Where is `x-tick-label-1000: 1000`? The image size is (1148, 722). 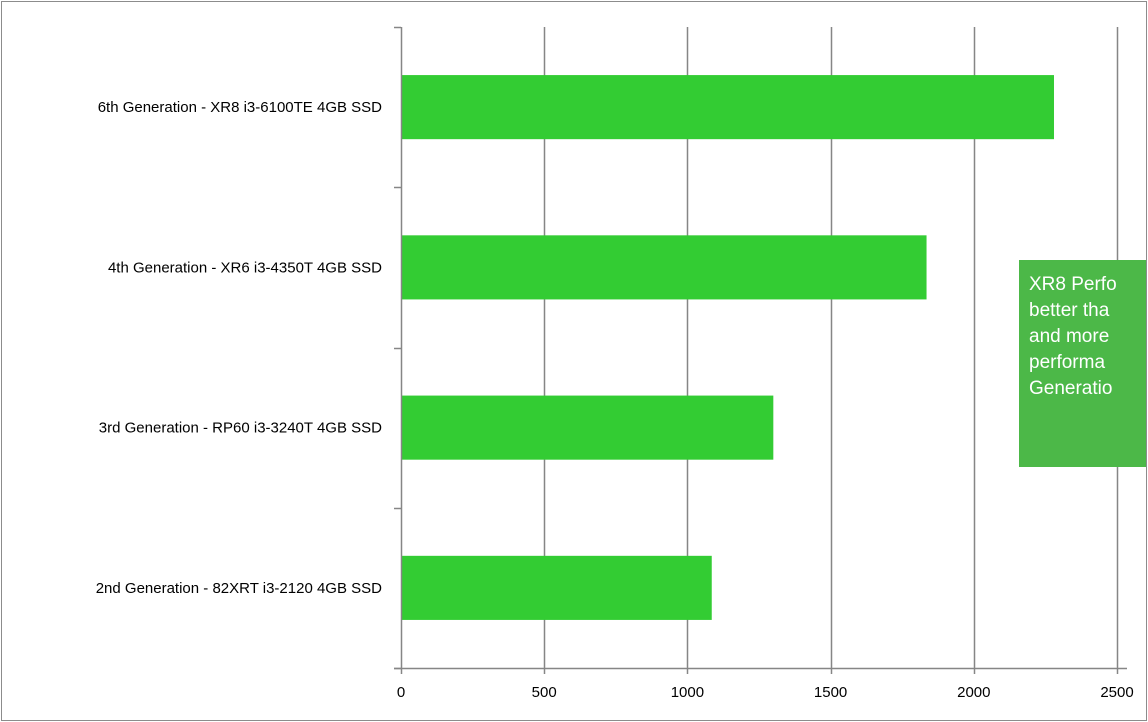 x-tick-label-1000: 1000 is located at coordinates (687, 692).